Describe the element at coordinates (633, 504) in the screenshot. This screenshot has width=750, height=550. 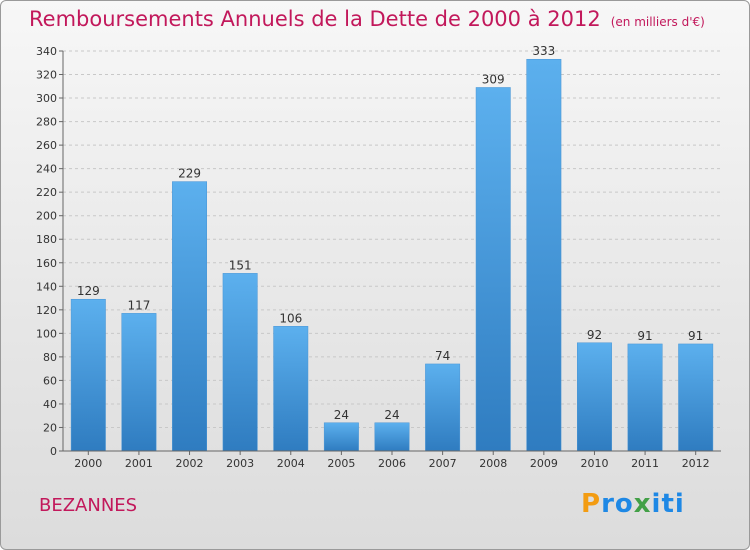
I see `proxiti-logo: Proxiti` at that location.